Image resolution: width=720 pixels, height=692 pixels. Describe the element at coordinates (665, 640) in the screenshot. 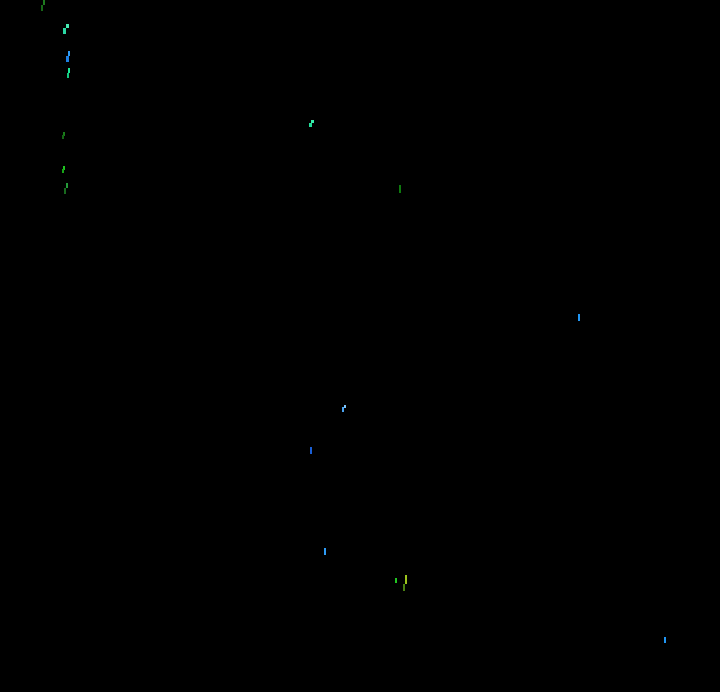

I see `spark-16-spark-segment` at that location.